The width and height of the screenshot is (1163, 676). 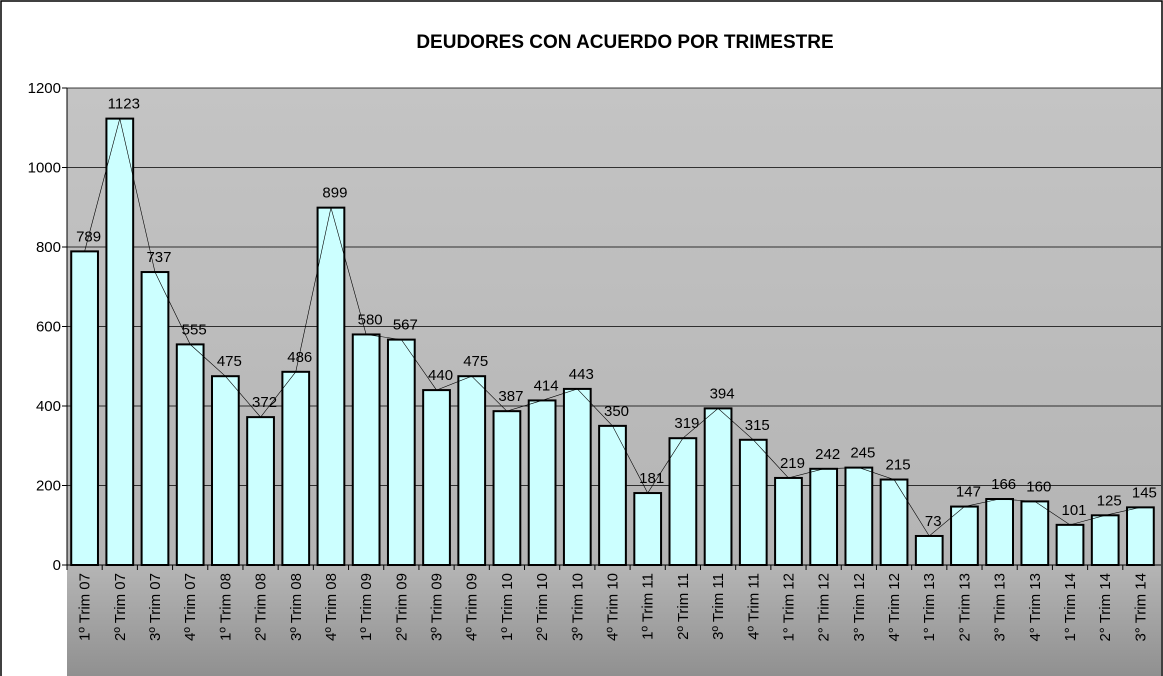 What do you see at coordinates (264, 402) in the screenshot?
I see `data-label: 372` at bounding box center [264, 402].